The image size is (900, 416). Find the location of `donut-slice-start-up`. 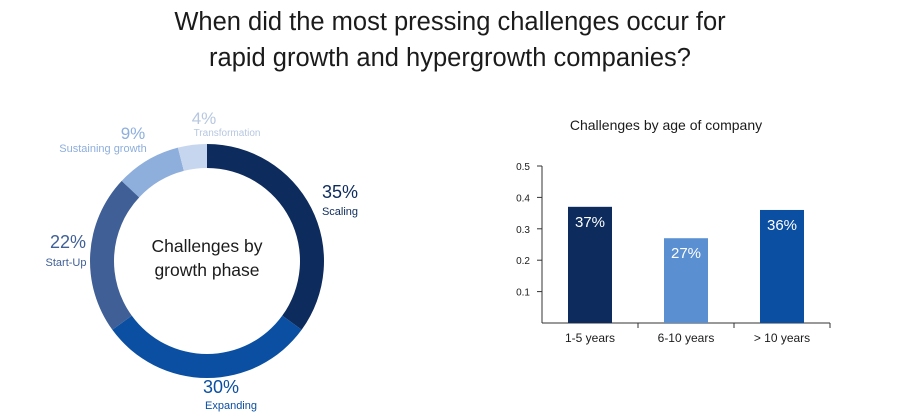

donut-slice-start-up is located at coordinates (114, 255).